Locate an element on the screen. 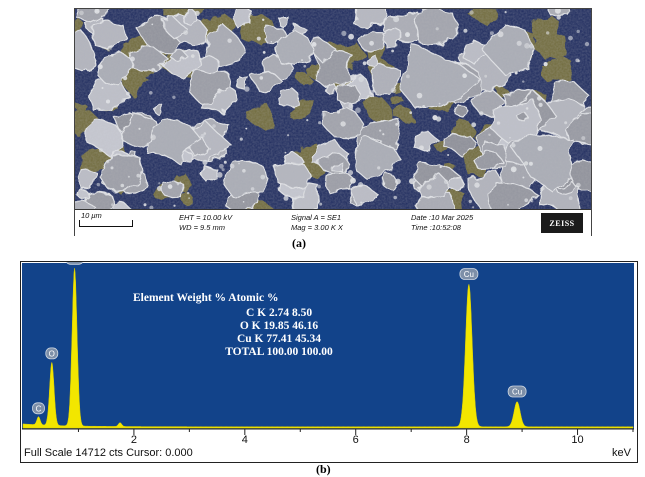 The width and height of the screenshot is (645, 477). signal-value: Signal A = SE1 is located at coordinates (316, 217).